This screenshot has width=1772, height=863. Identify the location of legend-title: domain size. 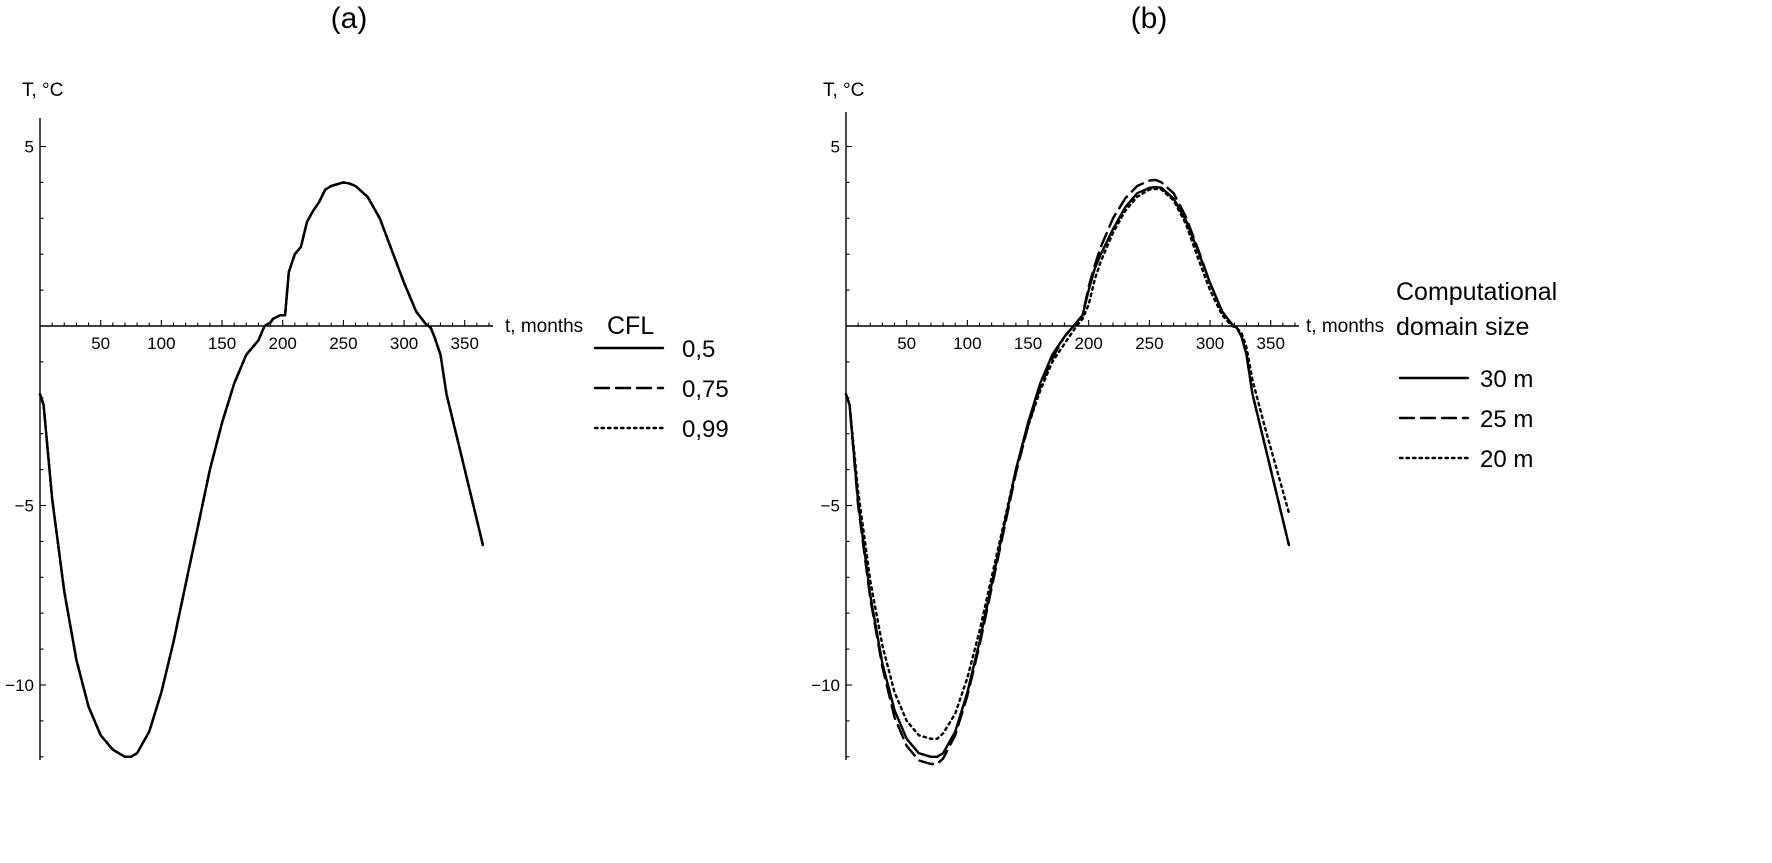
(1462, 327).